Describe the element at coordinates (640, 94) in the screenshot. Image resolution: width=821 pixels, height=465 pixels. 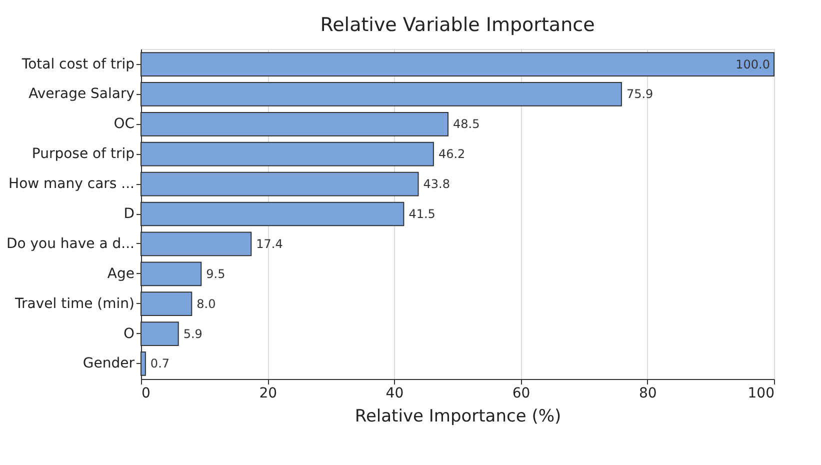
I see `data-label: 75.9` at that location.